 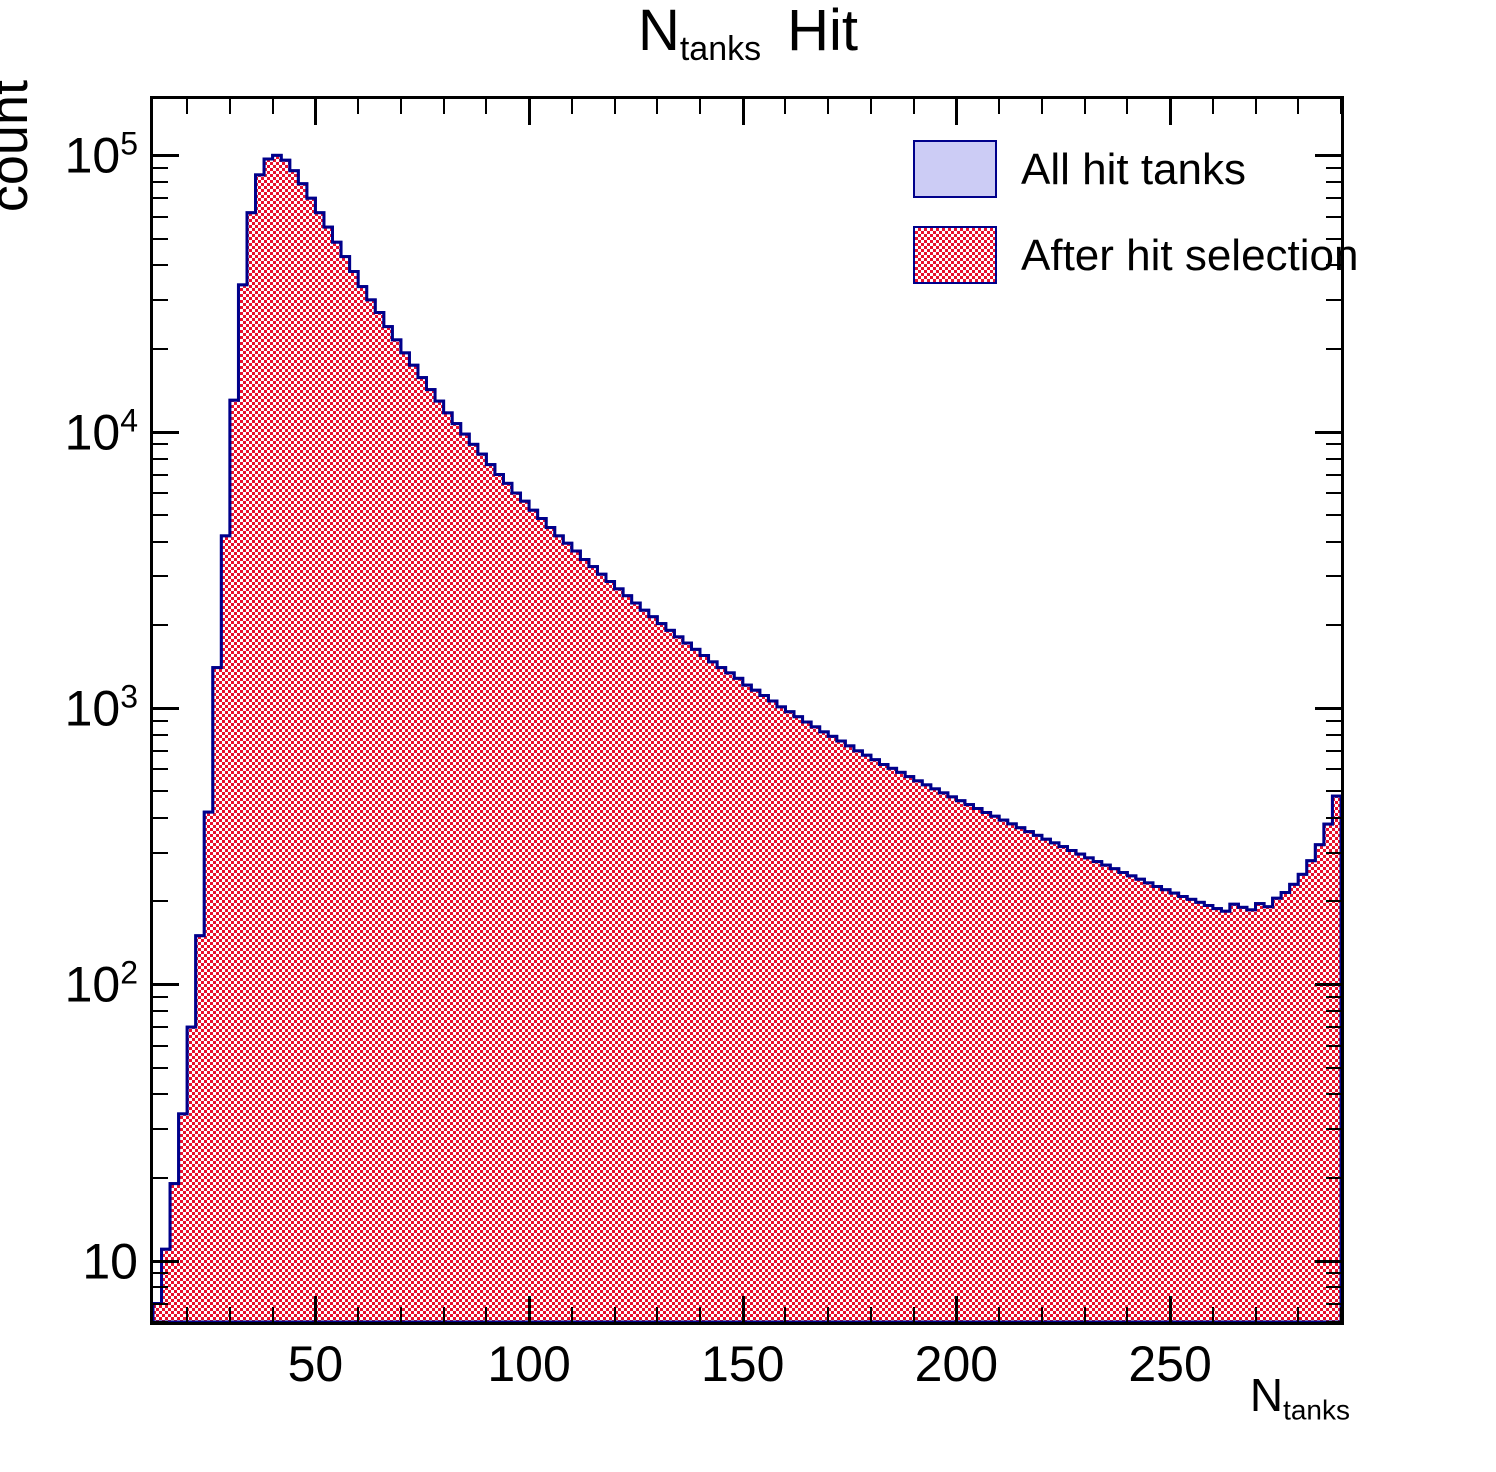 What do you see at coordinates (658, 31) in the screenshot?
I see `title-main: N` at bounding box center [658, 31].